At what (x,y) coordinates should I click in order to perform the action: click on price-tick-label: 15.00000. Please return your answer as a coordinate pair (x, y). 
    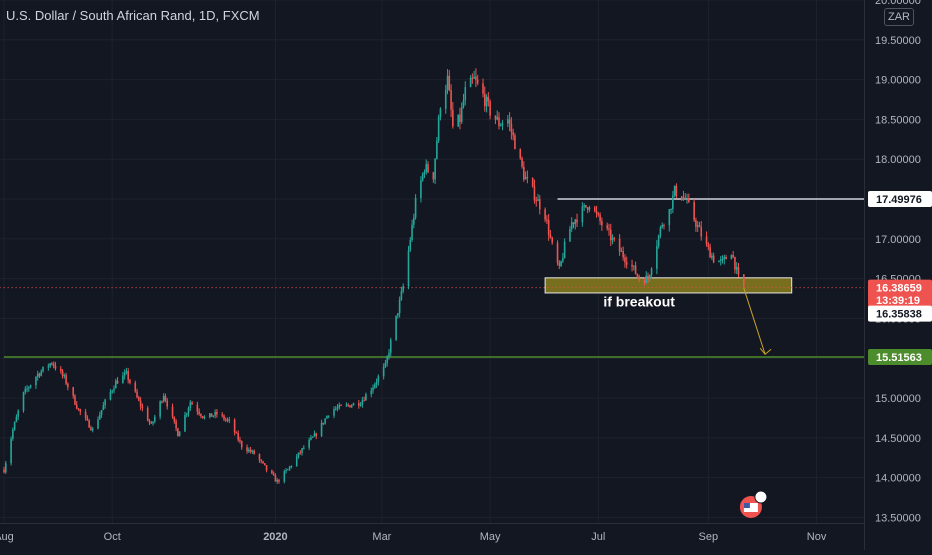
    Looking at the image, I should click on (898, 399).